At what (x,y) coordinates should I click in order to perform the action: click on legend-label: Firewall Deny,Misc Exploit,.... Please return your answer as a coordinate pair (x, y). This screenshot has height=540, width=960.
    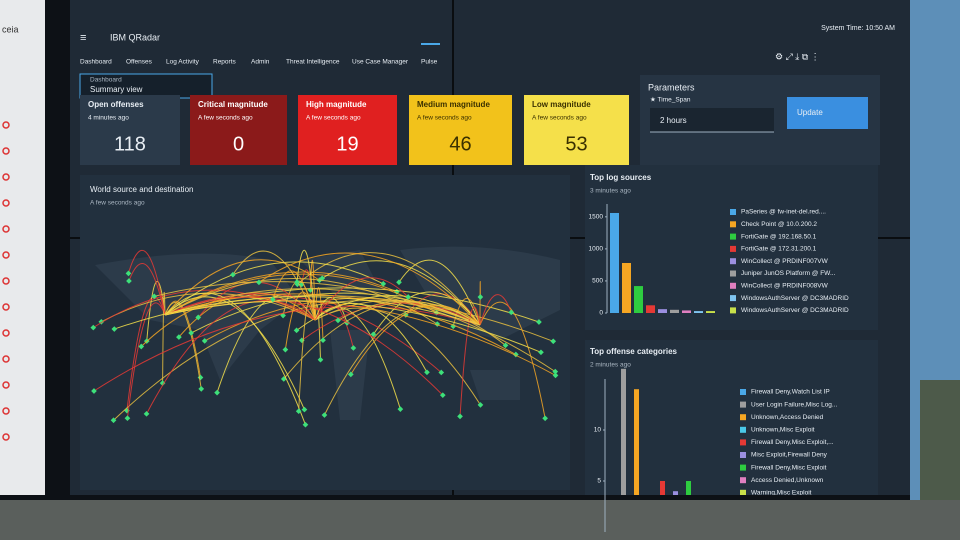
    Looking at the image, I should click on (792, 442).